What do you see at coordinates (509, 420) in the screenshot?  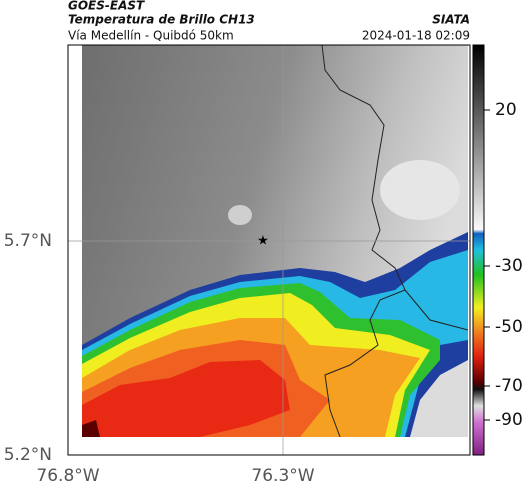 I see `colorbar-label: -90` at bounding box center [509, 420].